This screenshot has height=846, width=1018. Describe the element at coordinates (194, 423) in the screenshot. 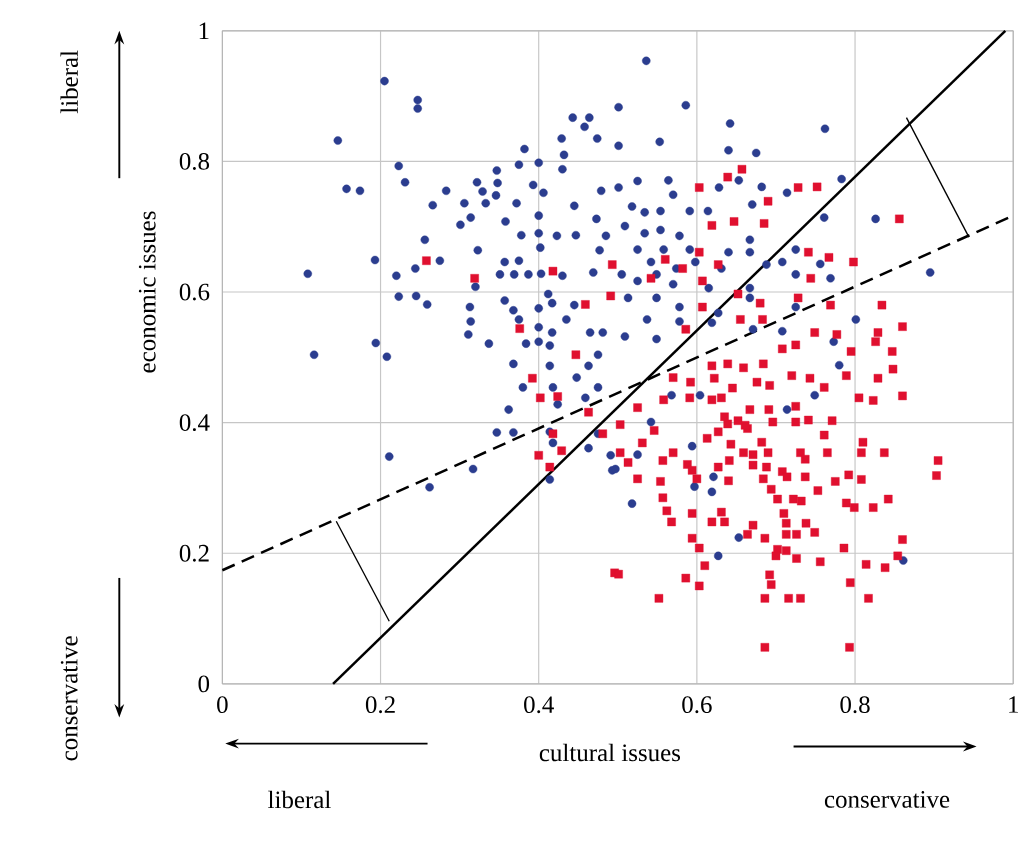

I see `y-tick-label: 0.4` at that location.